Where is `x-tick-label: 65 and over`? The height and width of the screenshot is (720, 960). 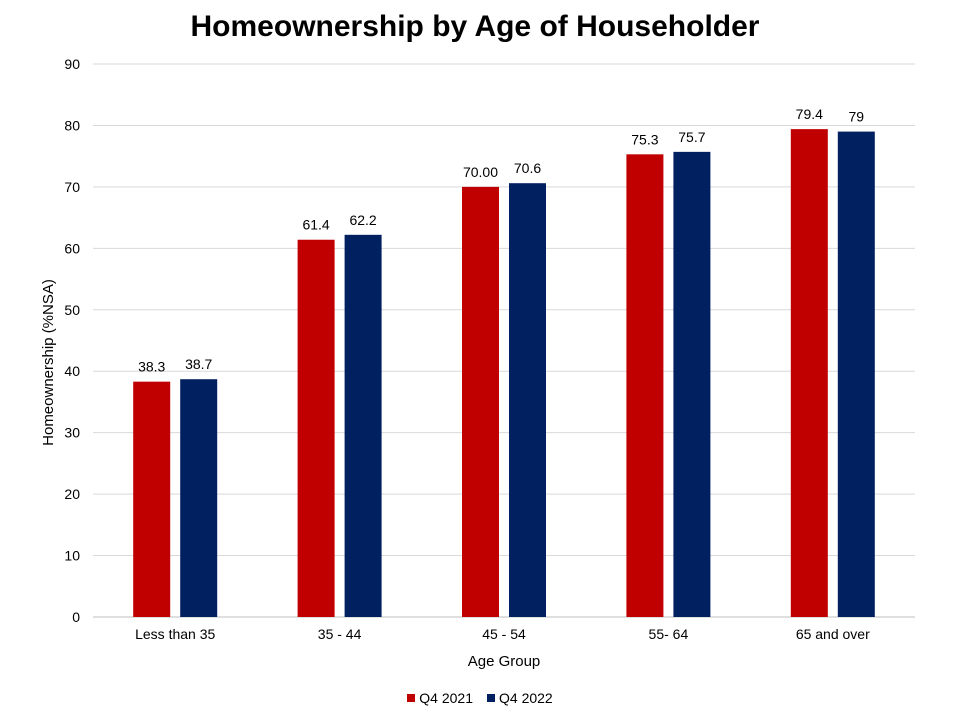 x-tick-label: 65 and over is located at coordinates (833, 634).